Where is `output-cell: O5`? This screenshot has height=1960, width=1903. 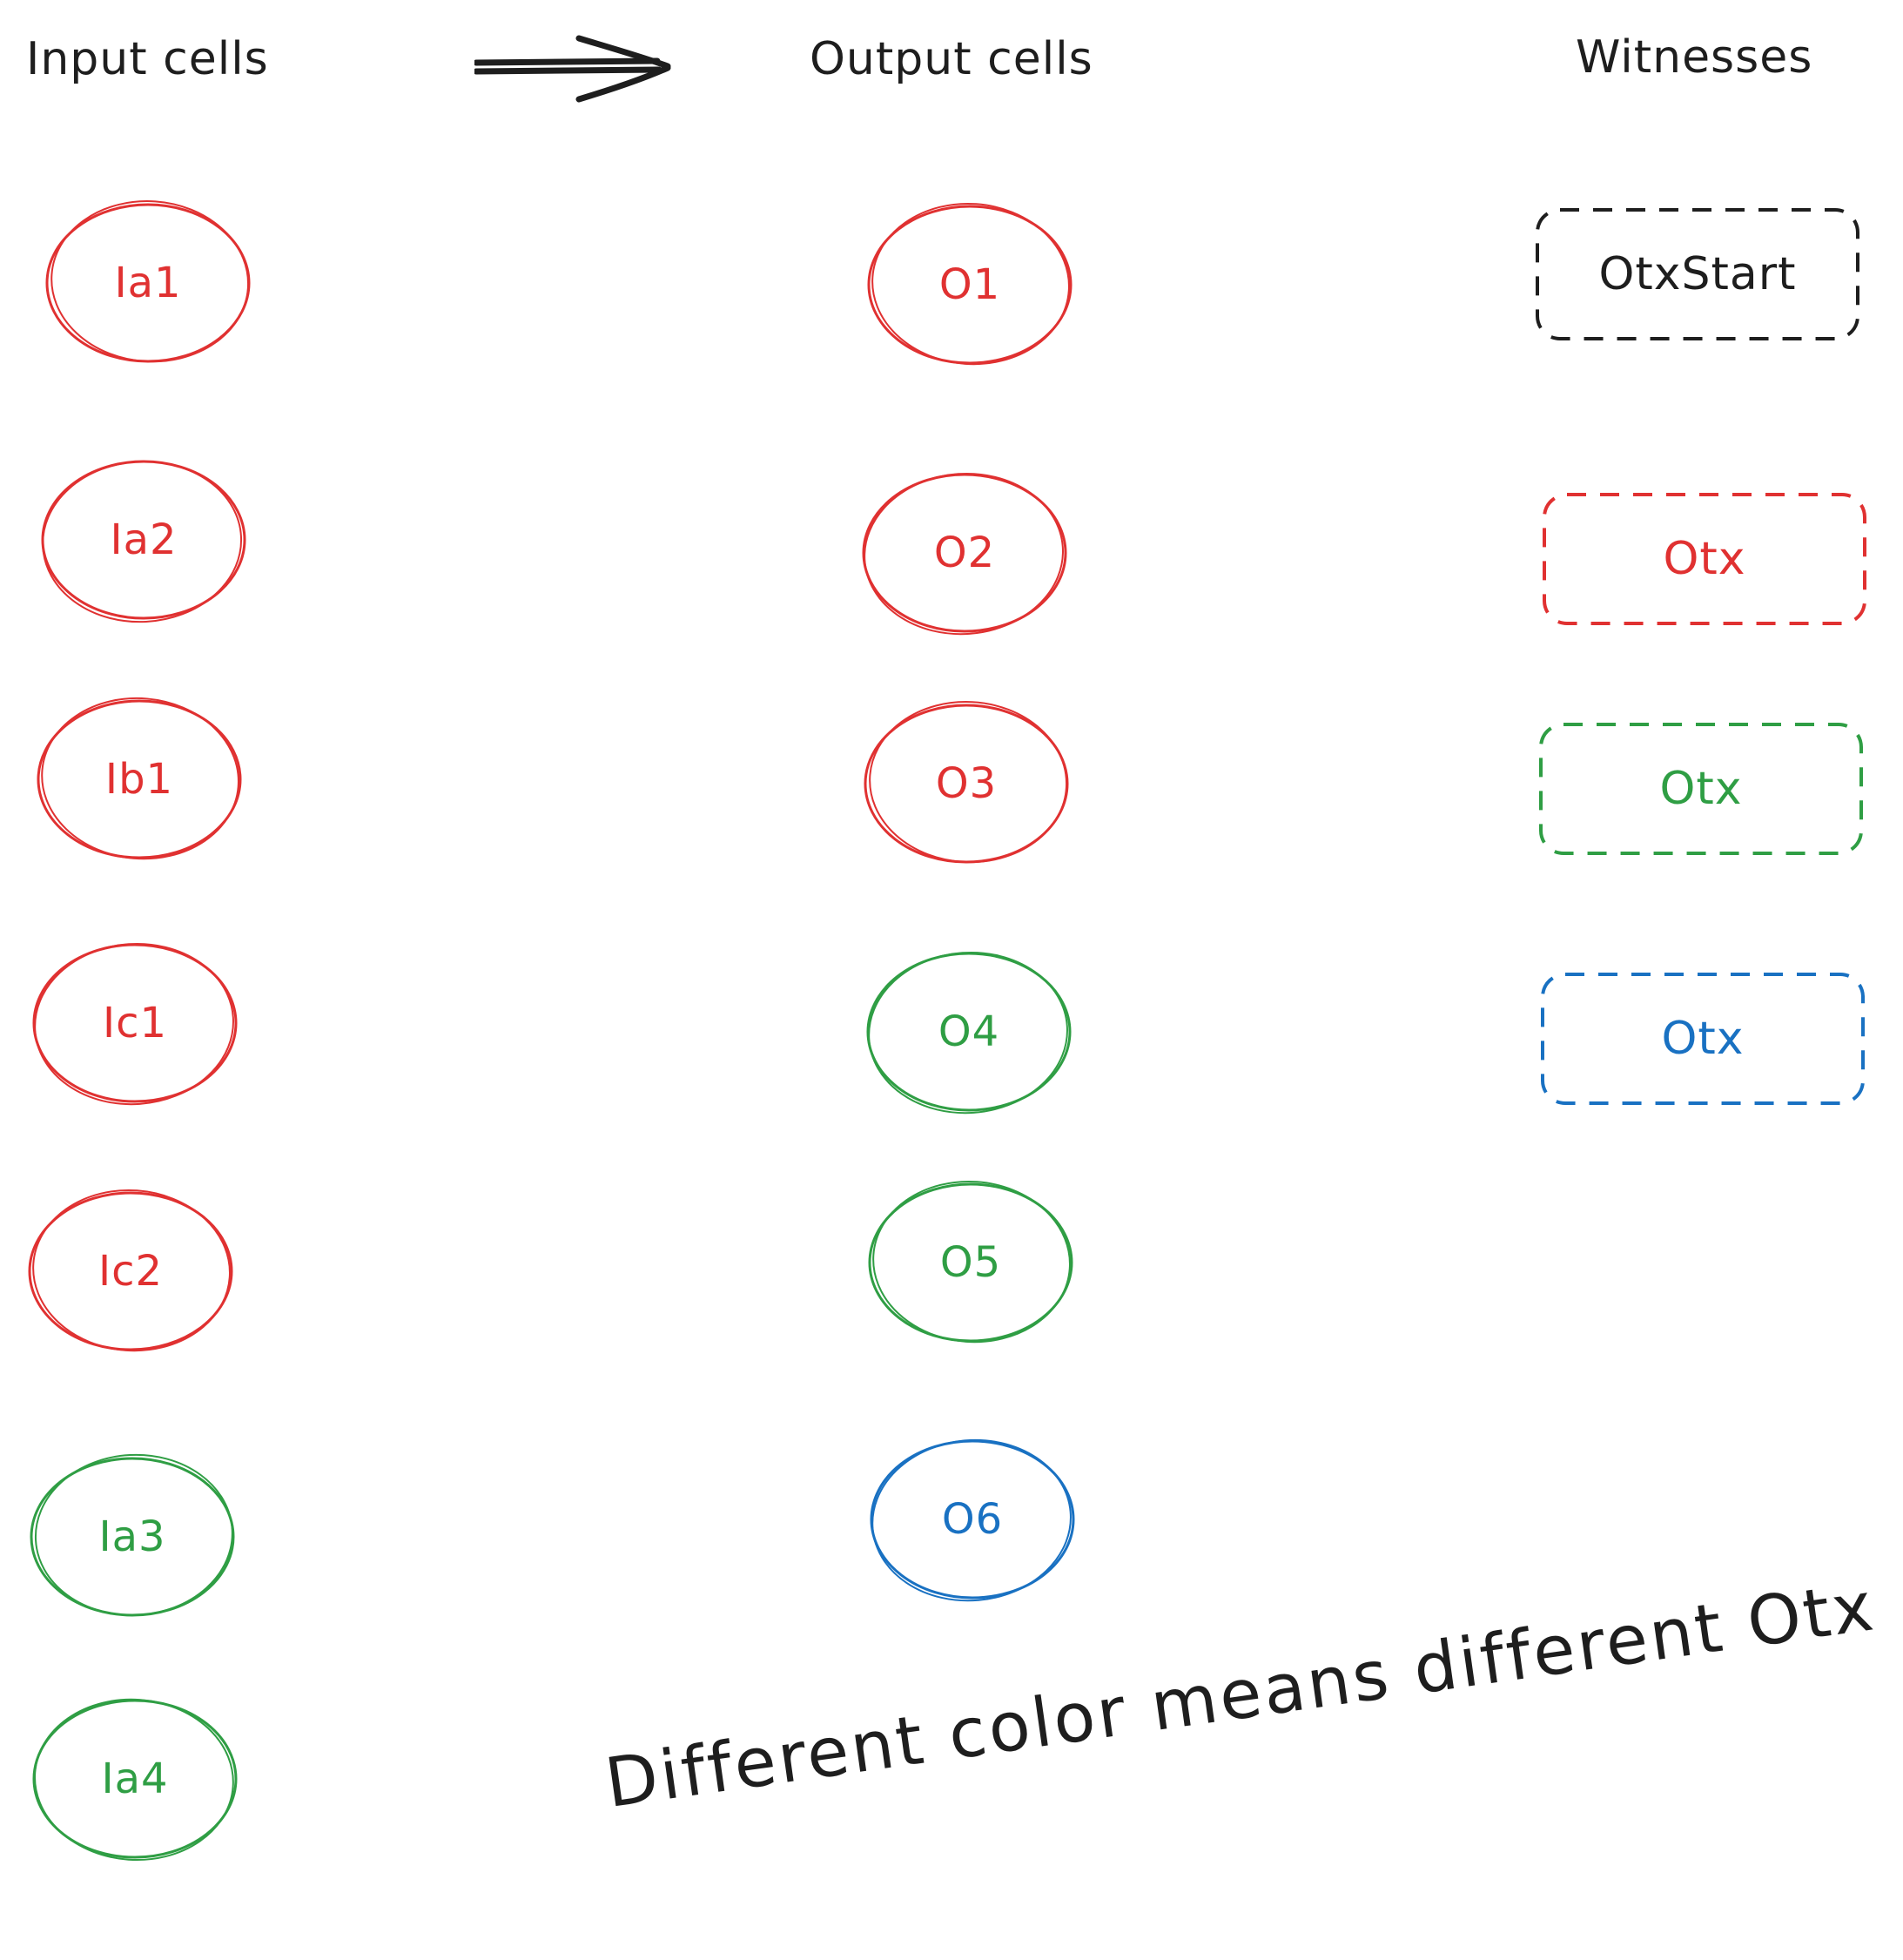
output-cell: O5 is located at coordinates (970, 1262).